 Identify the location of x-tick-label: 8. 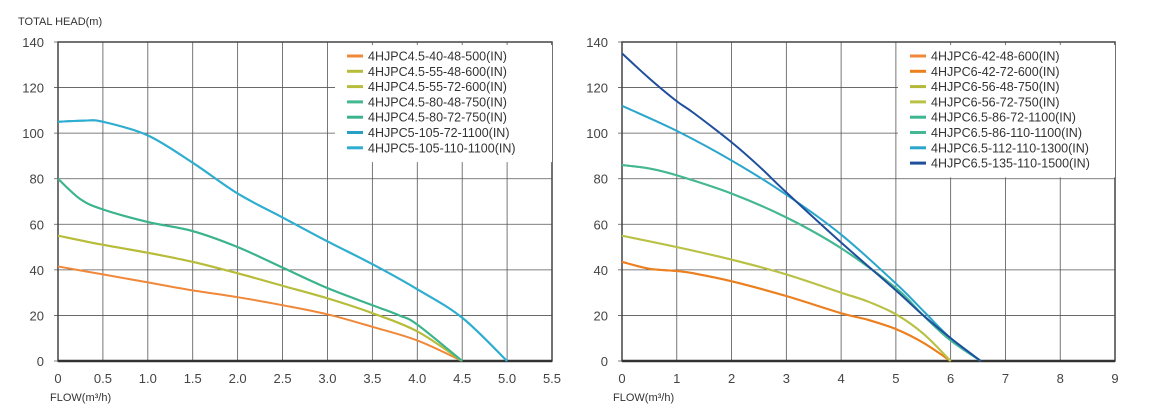
(1060, 378).